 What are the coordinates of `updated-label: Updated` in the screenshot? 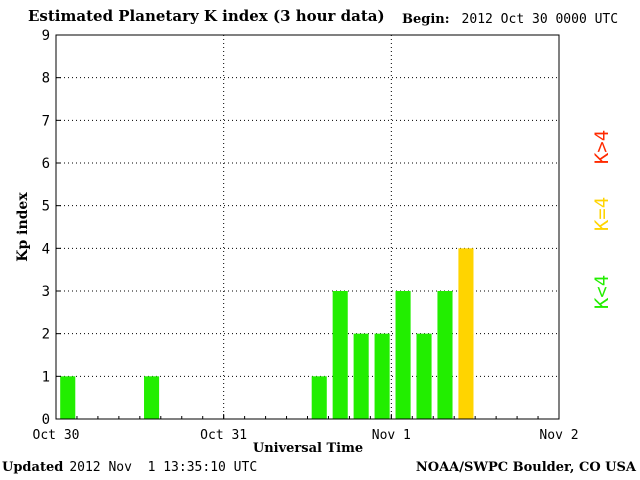 It's located at (33, 467).